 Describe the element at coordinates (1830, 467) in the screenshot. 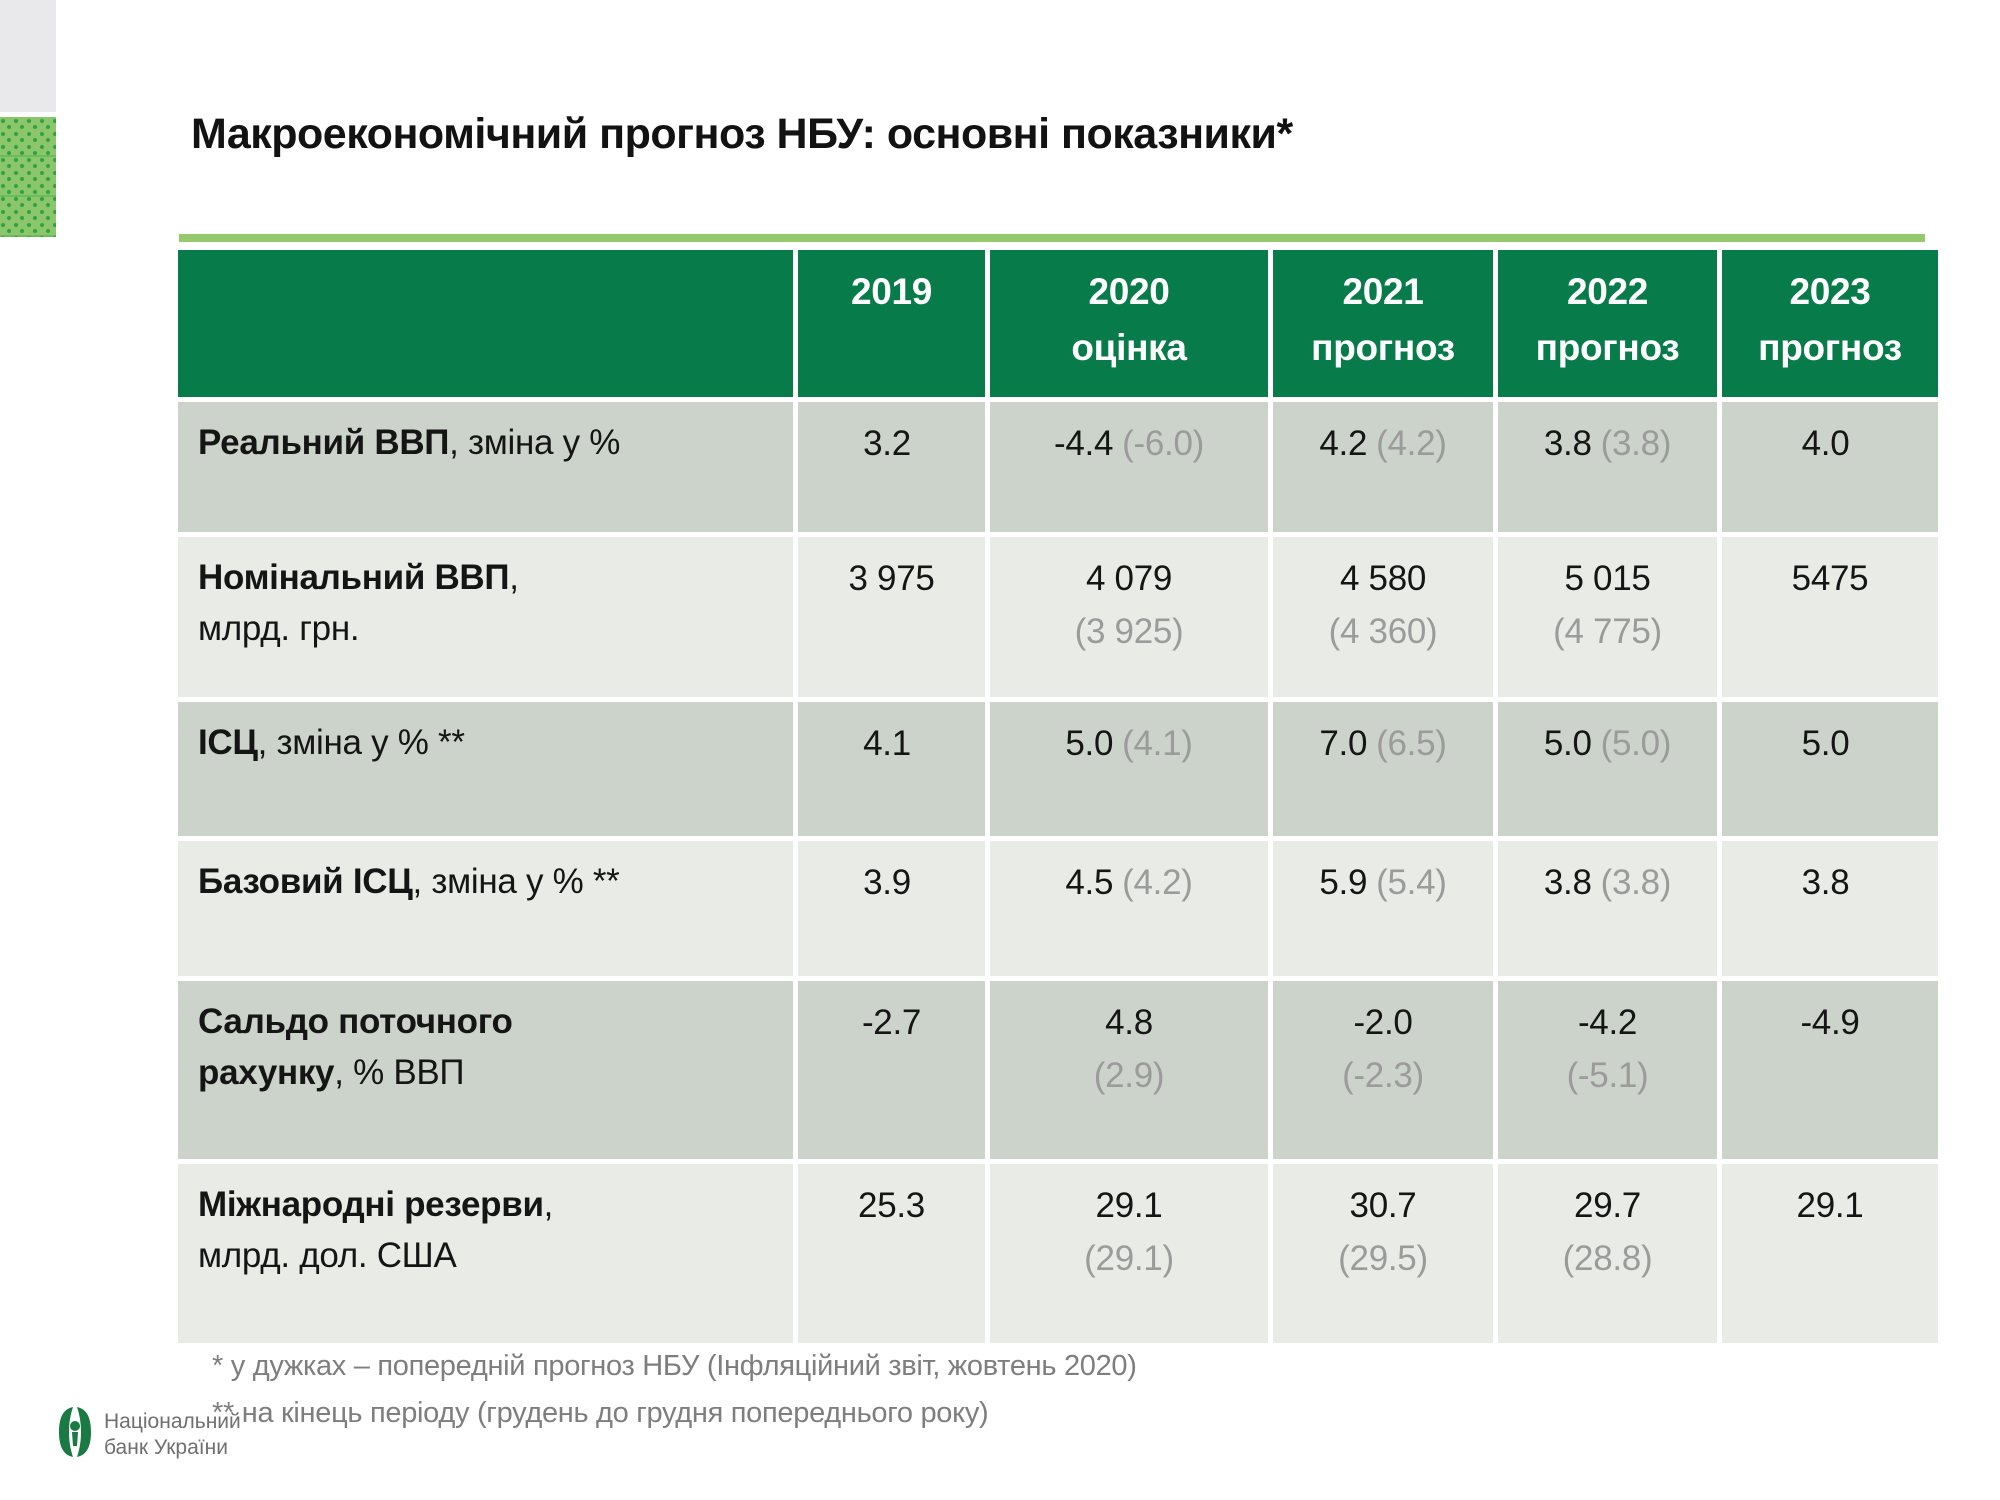

I see `cell-real-gdp-2023: 4.0` at that location.